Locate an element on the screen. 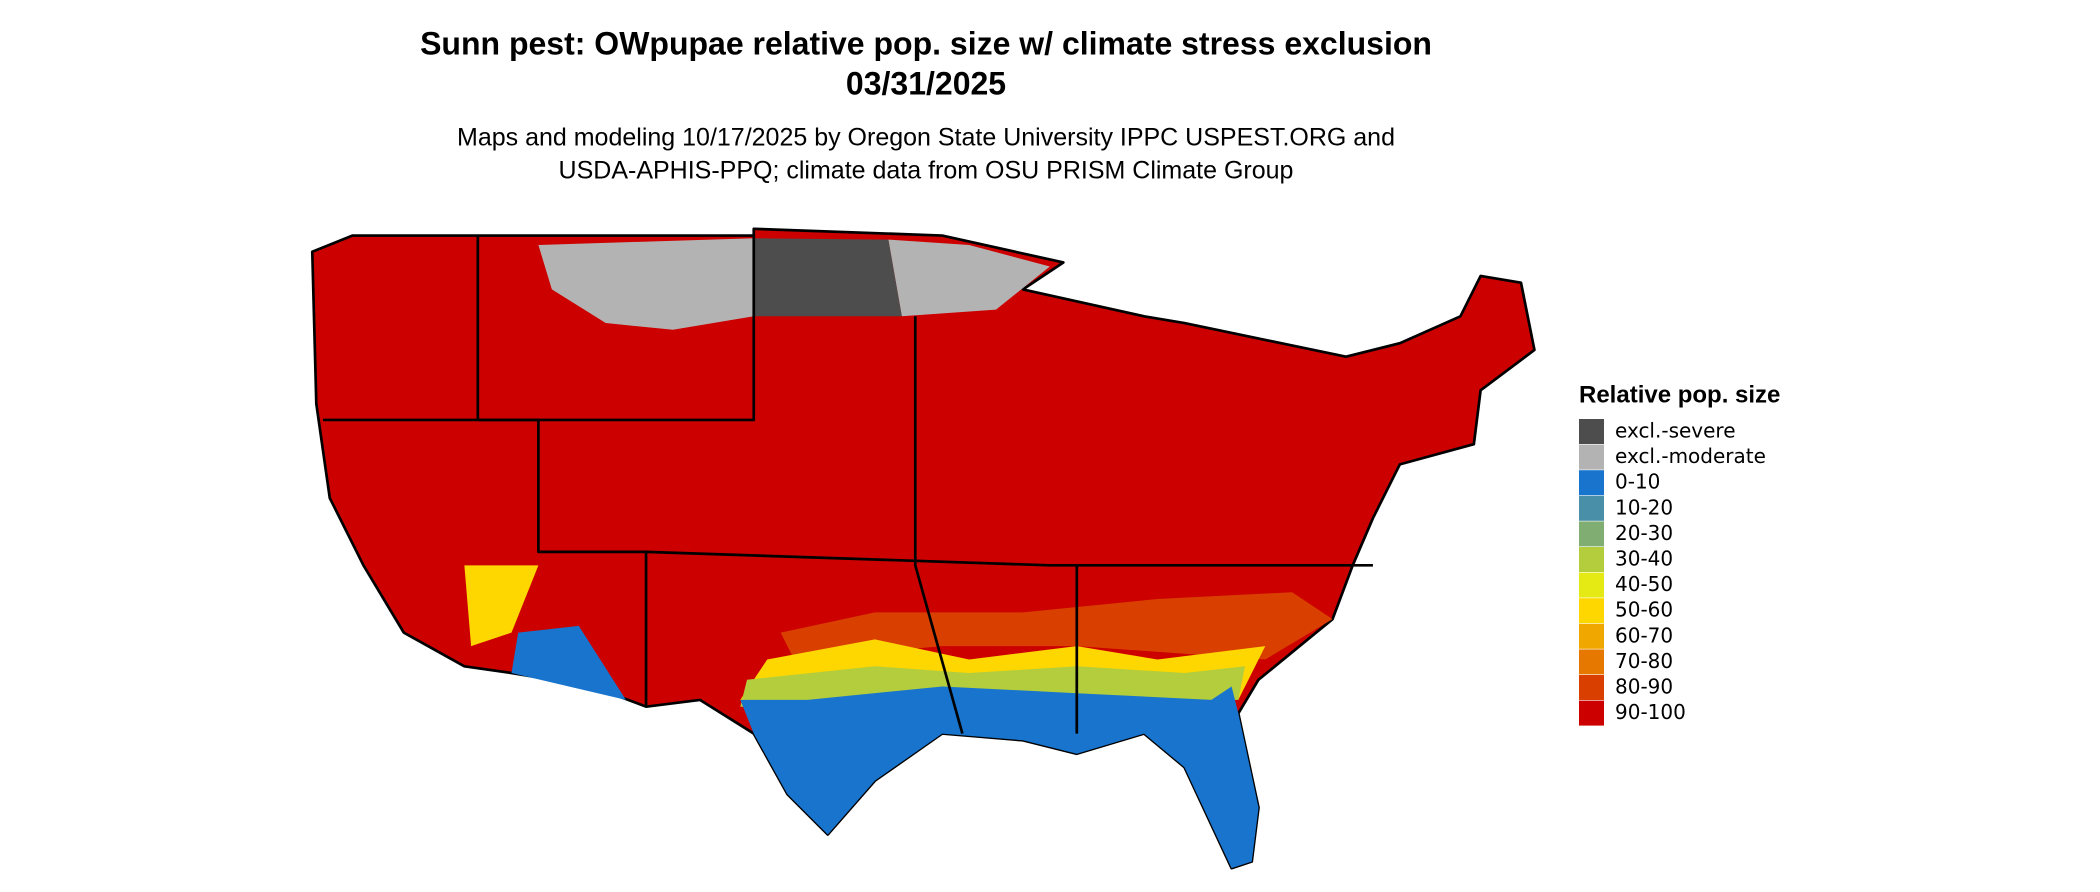 The width and height of the screenshot is (2100, 892). legend-label: 90-100 is located at coordinates (1650, 712).